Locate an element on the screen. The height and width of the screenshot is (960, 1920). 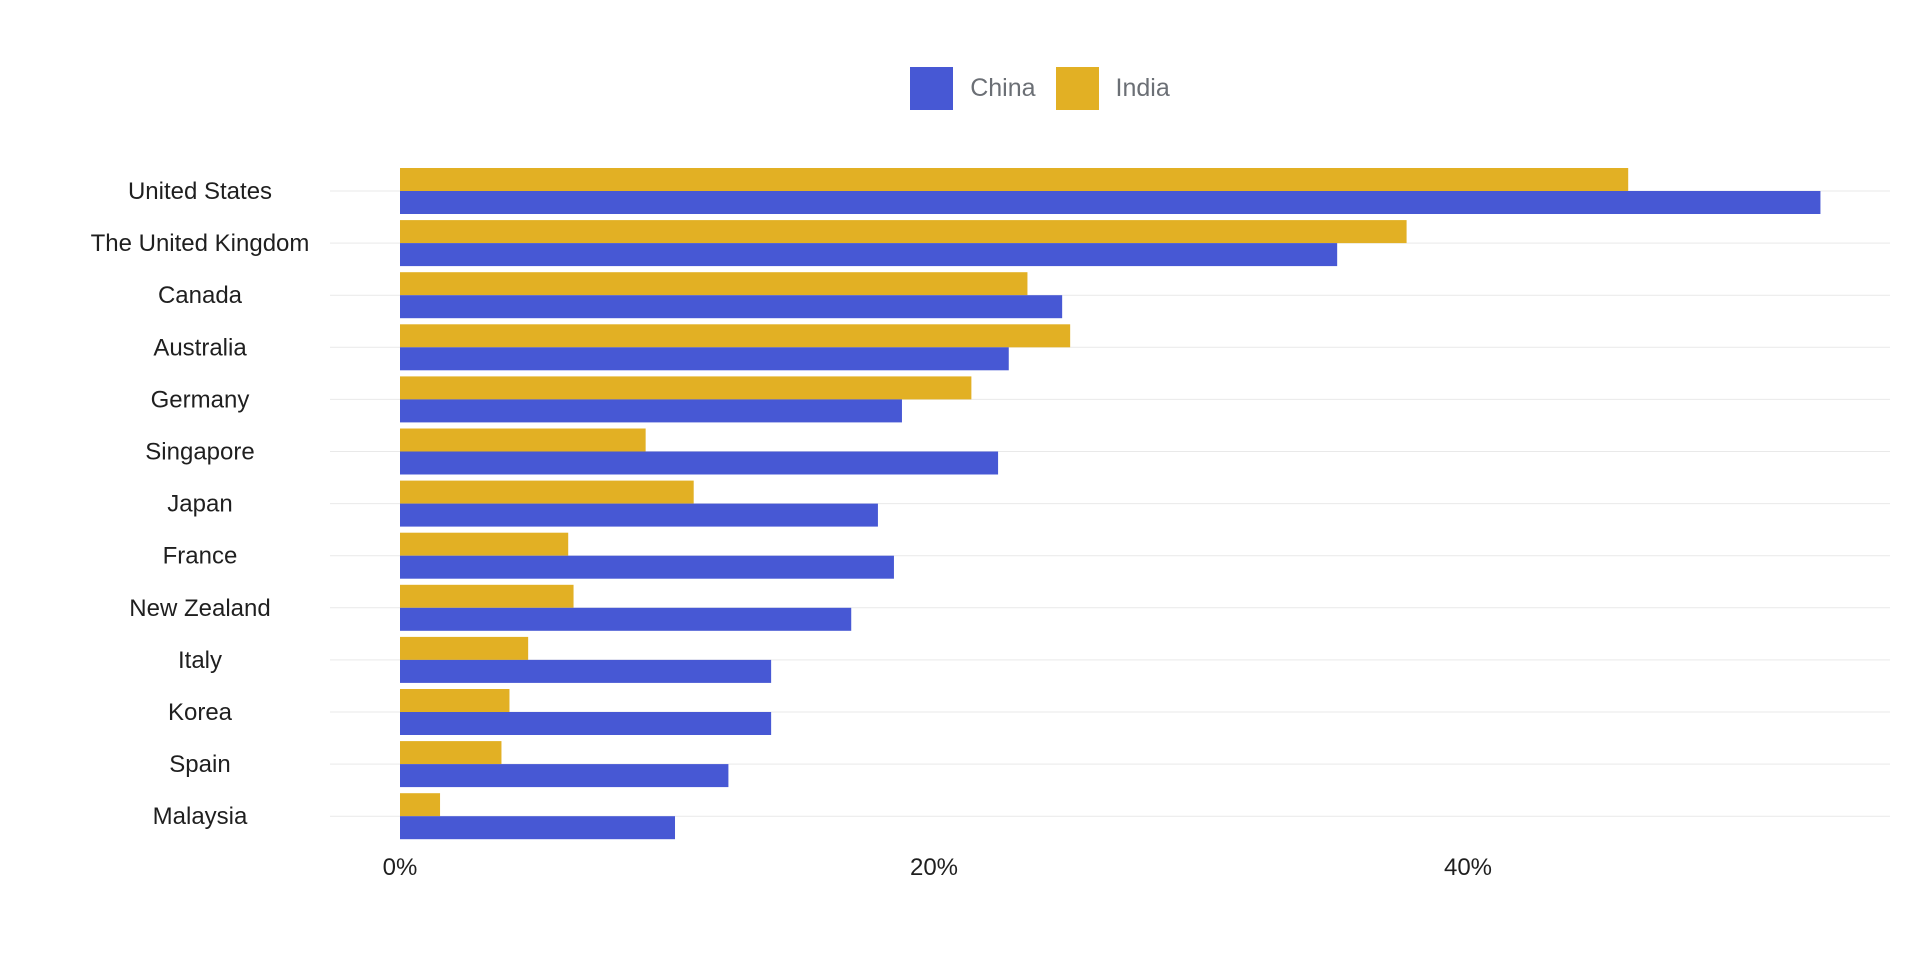
category-label: Italy is located at coordinates (200, 660).